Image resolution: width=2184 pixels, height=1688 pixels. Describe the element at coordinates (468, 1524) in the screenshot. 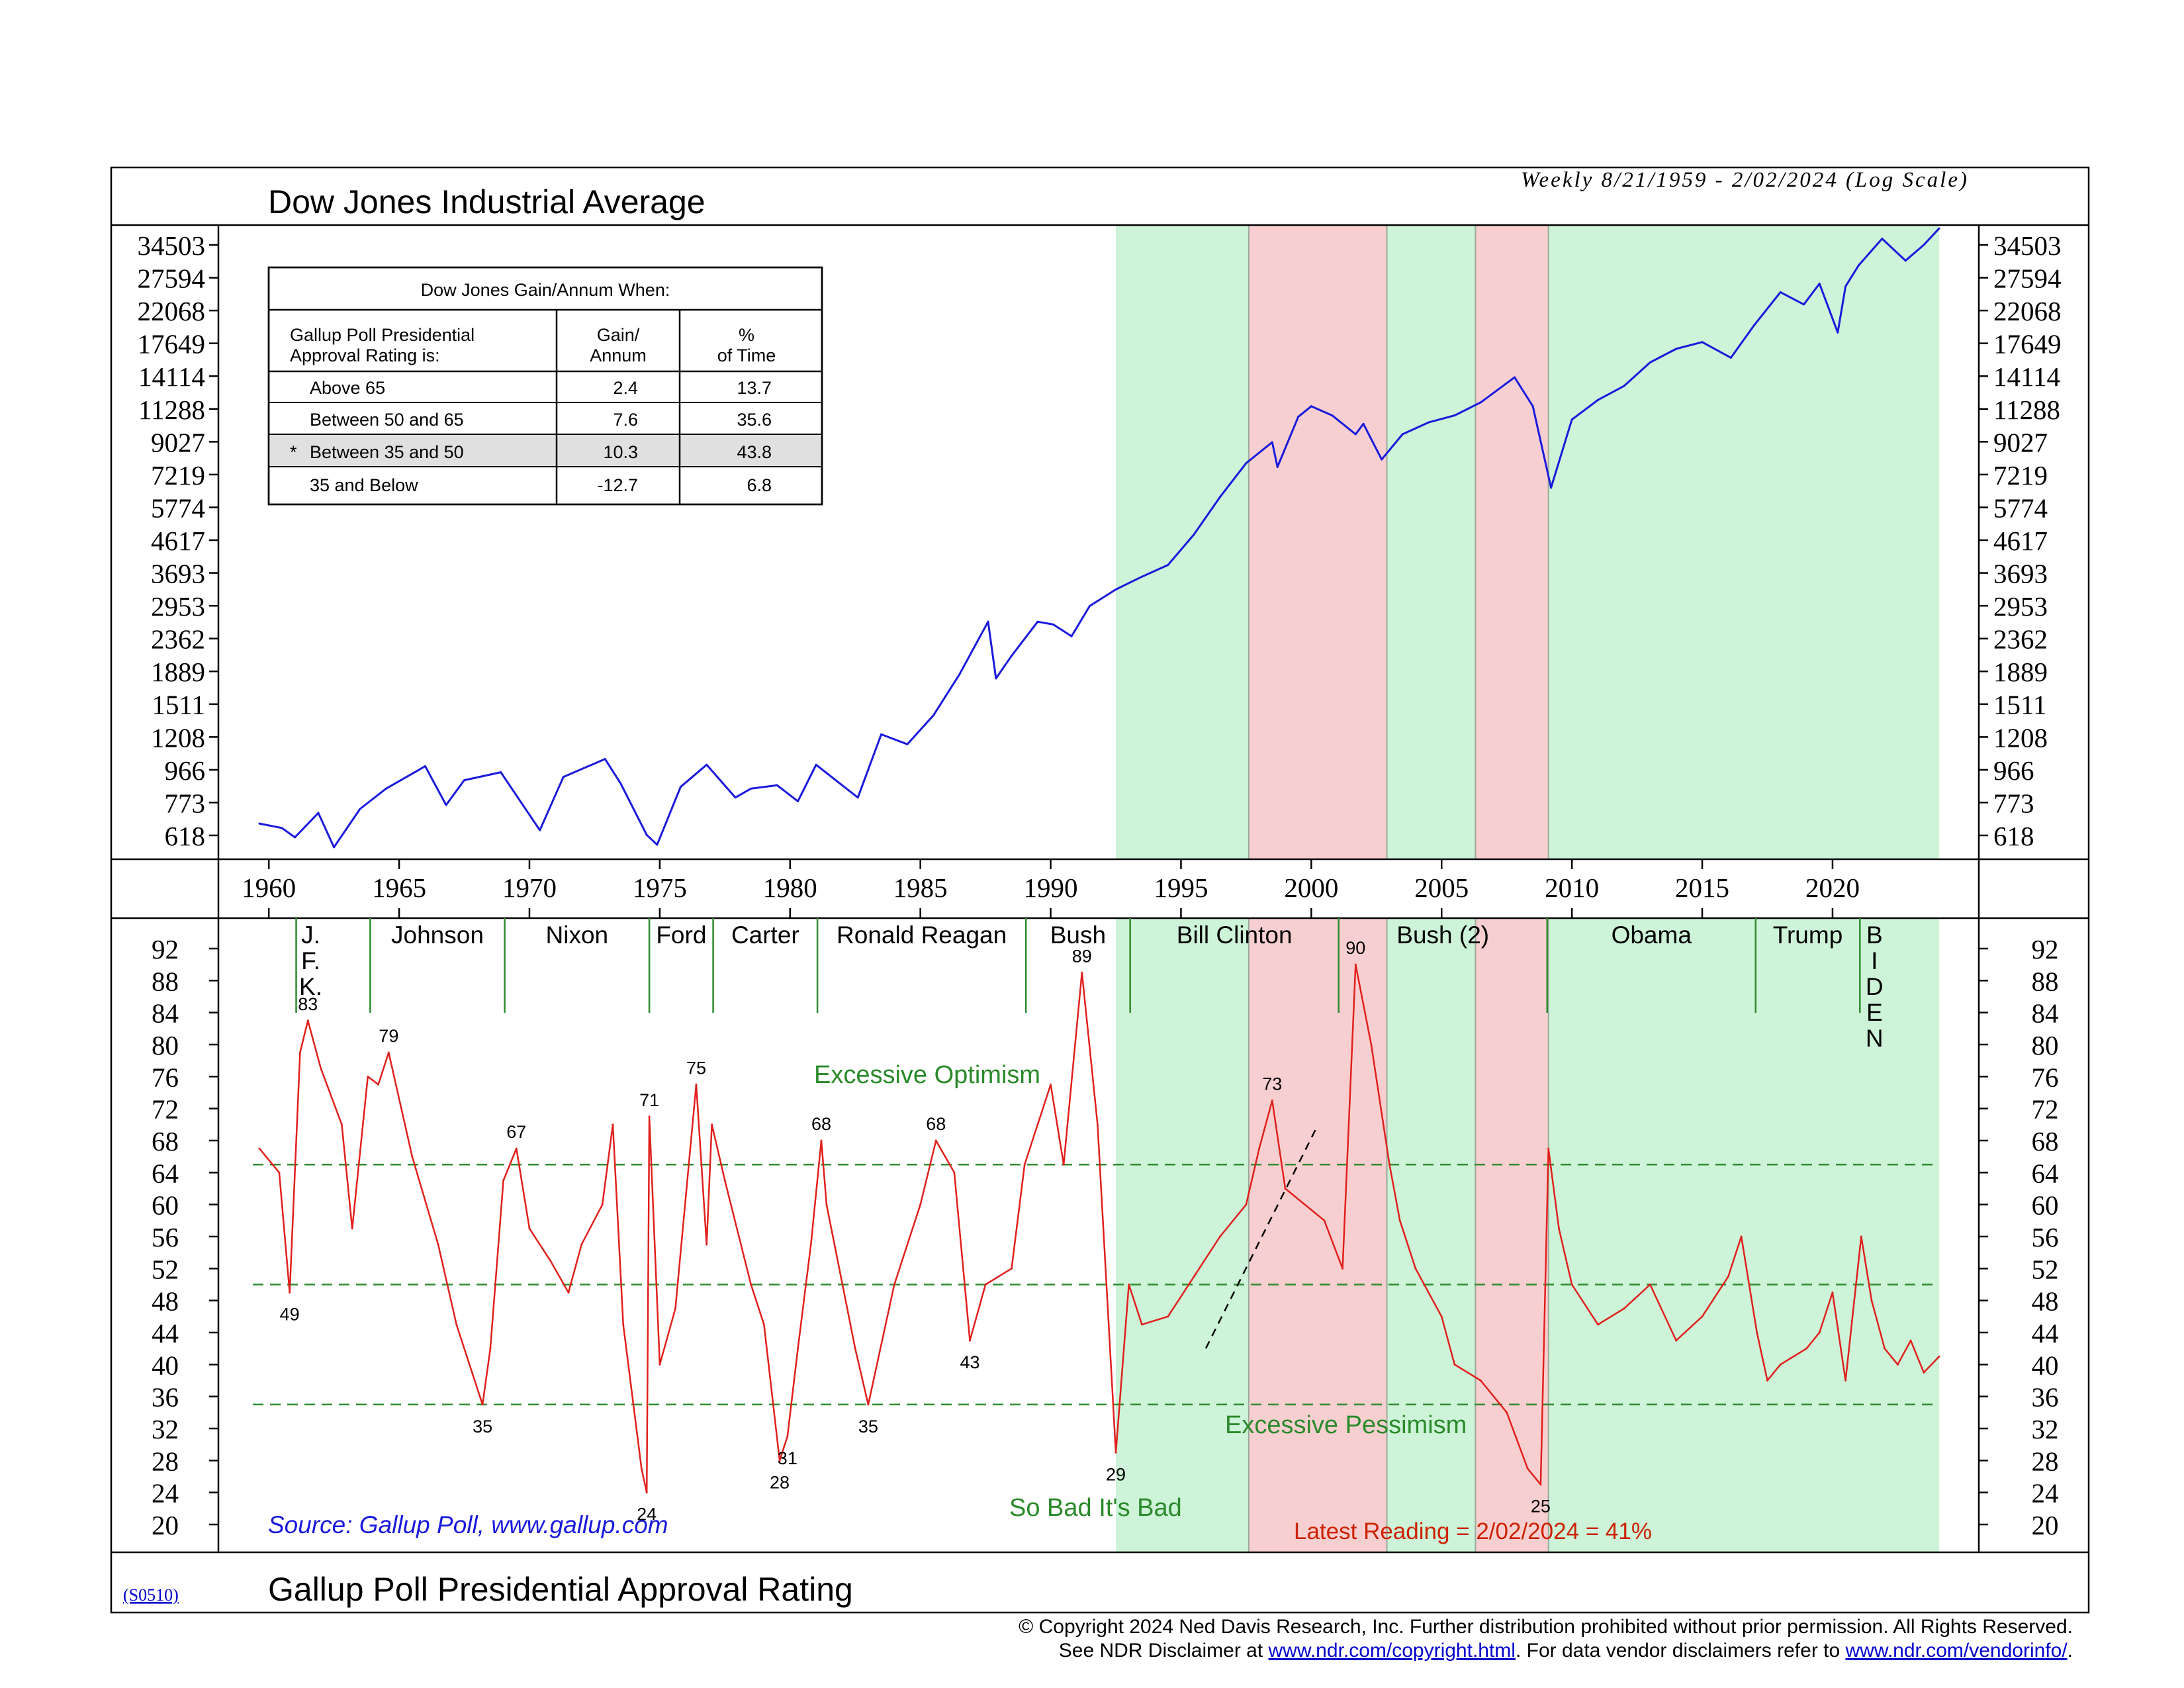

I see `source-label: Source: Gallup Poll, www.gallup.com` at that location.